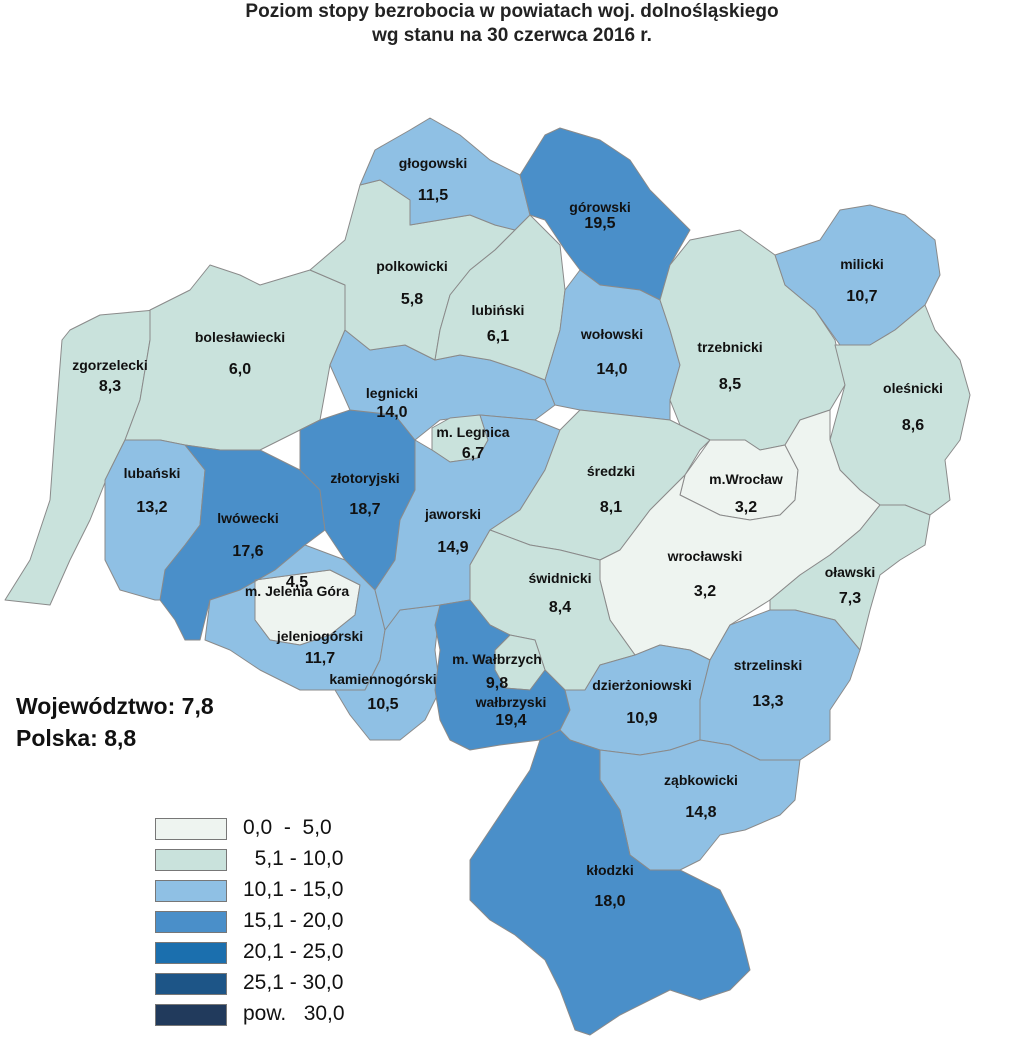 The width and height of the screenshot is (1024, 1042). I want to click on legend-label: 15,1 - 20,0, so click(293, 920).